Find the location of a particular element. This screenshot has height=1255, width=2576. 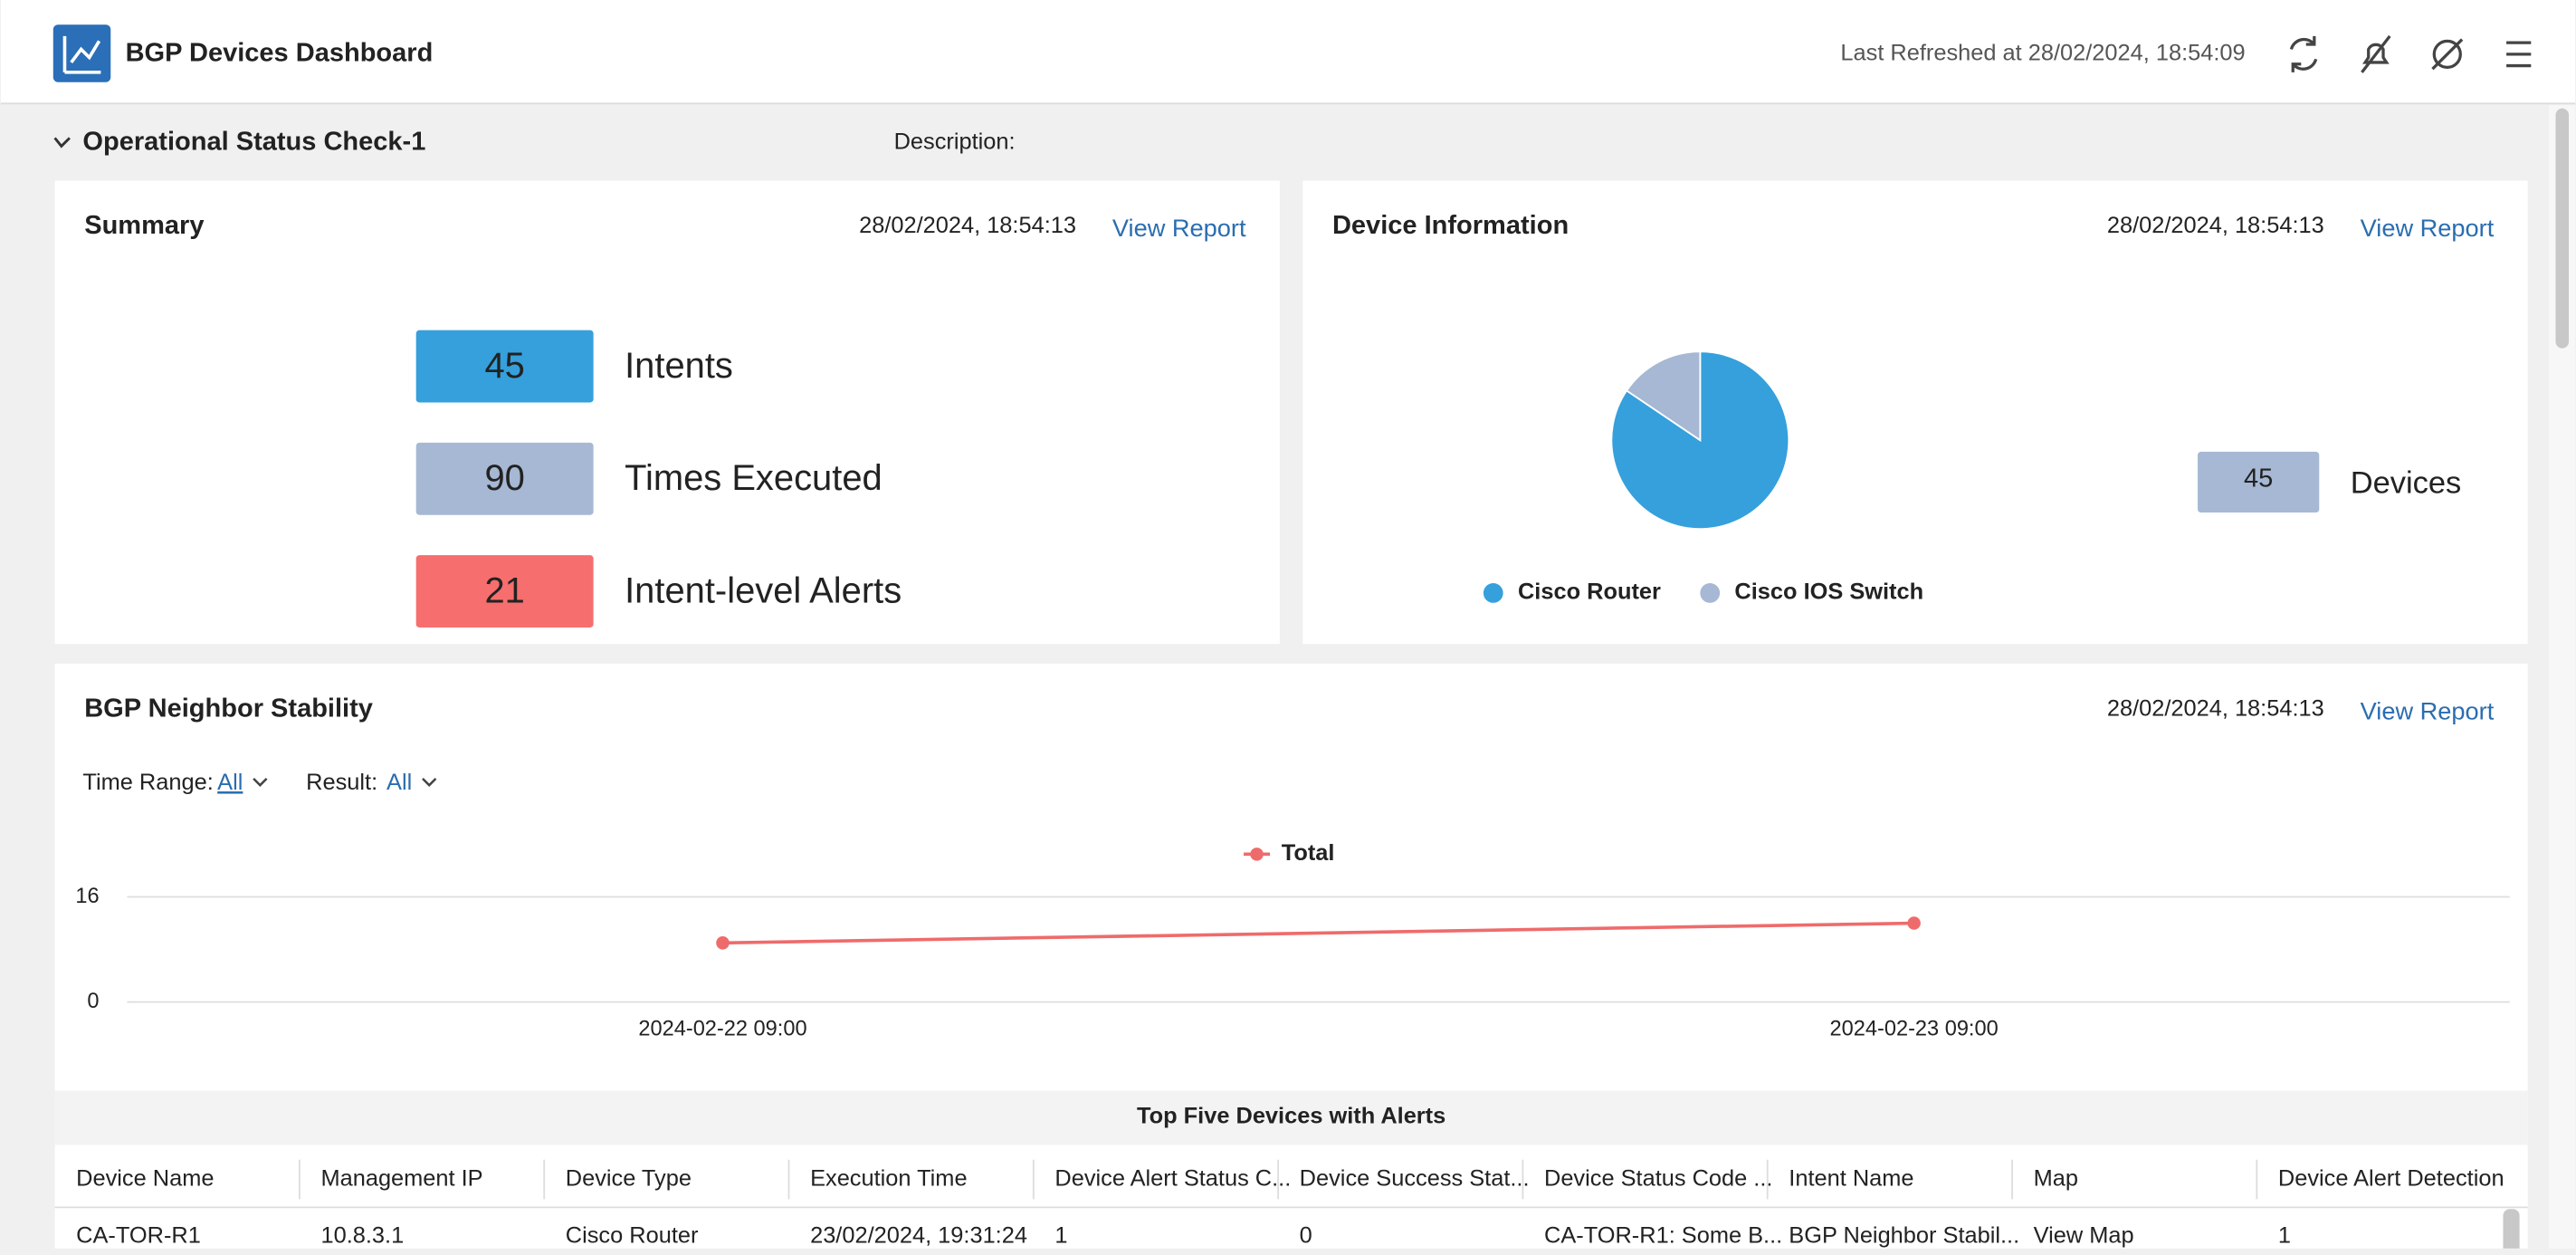

device-count: 45 is located at coordinates (2258, 478).